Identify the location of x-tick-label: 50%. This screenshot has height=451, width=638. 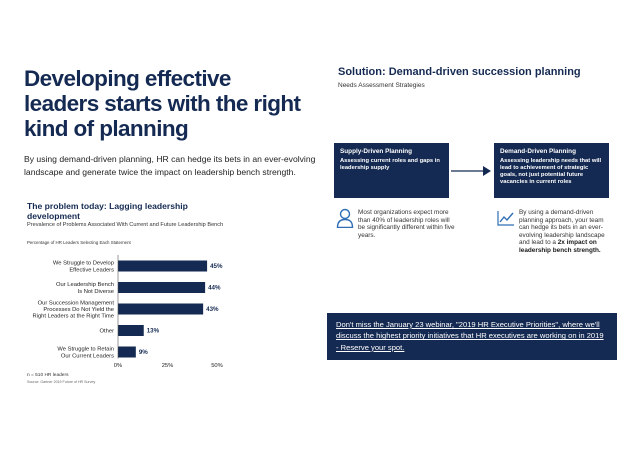
(217, 366).